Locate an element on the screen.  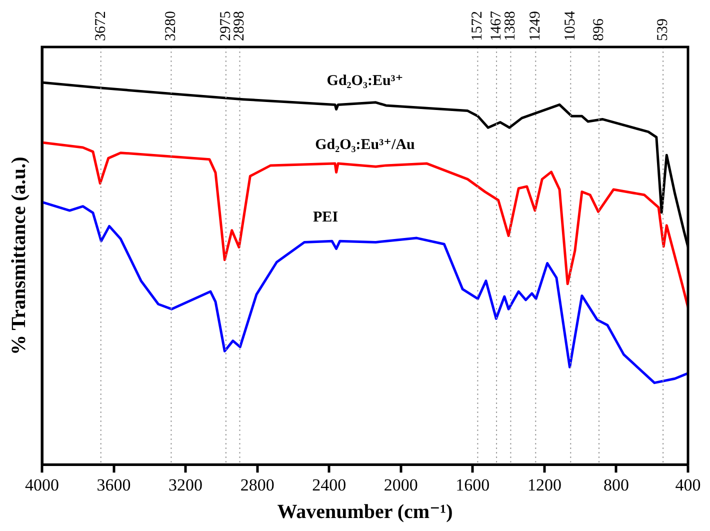
ref-line-label: 896 is located at coordinates (598, 29).